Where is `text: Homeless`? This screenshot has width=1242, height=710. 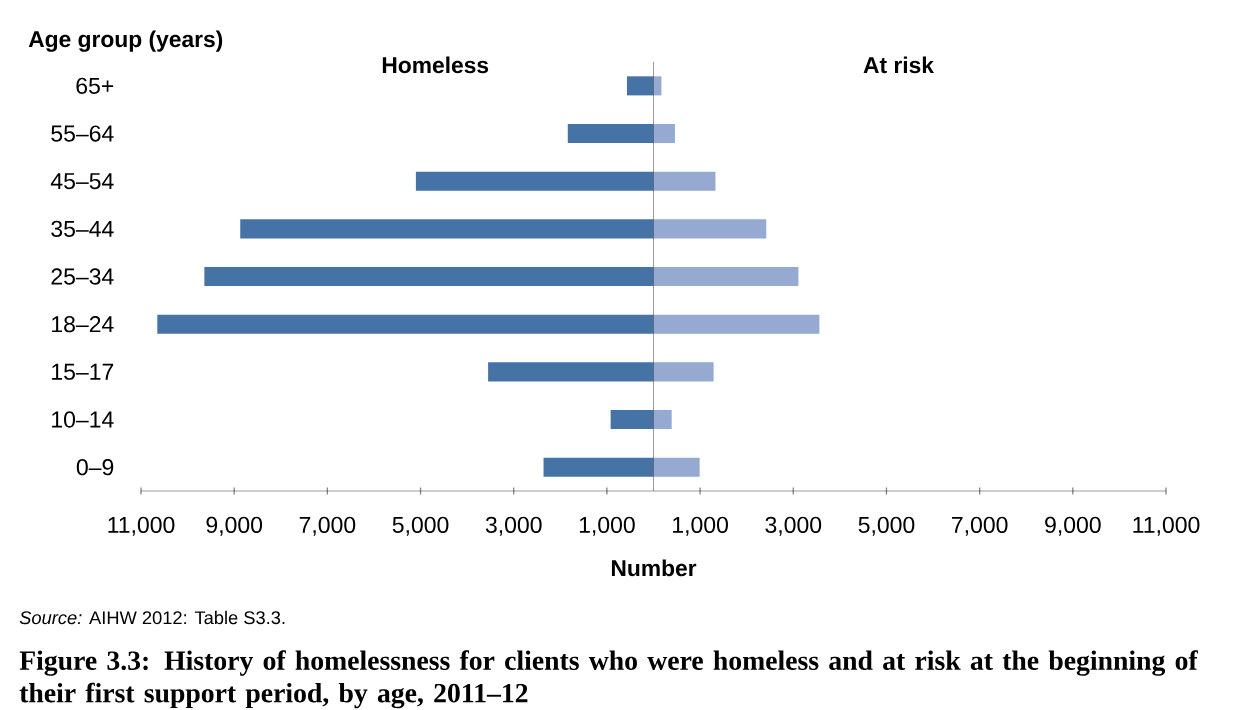 text: Homeless is located at coordinates (435, 65).